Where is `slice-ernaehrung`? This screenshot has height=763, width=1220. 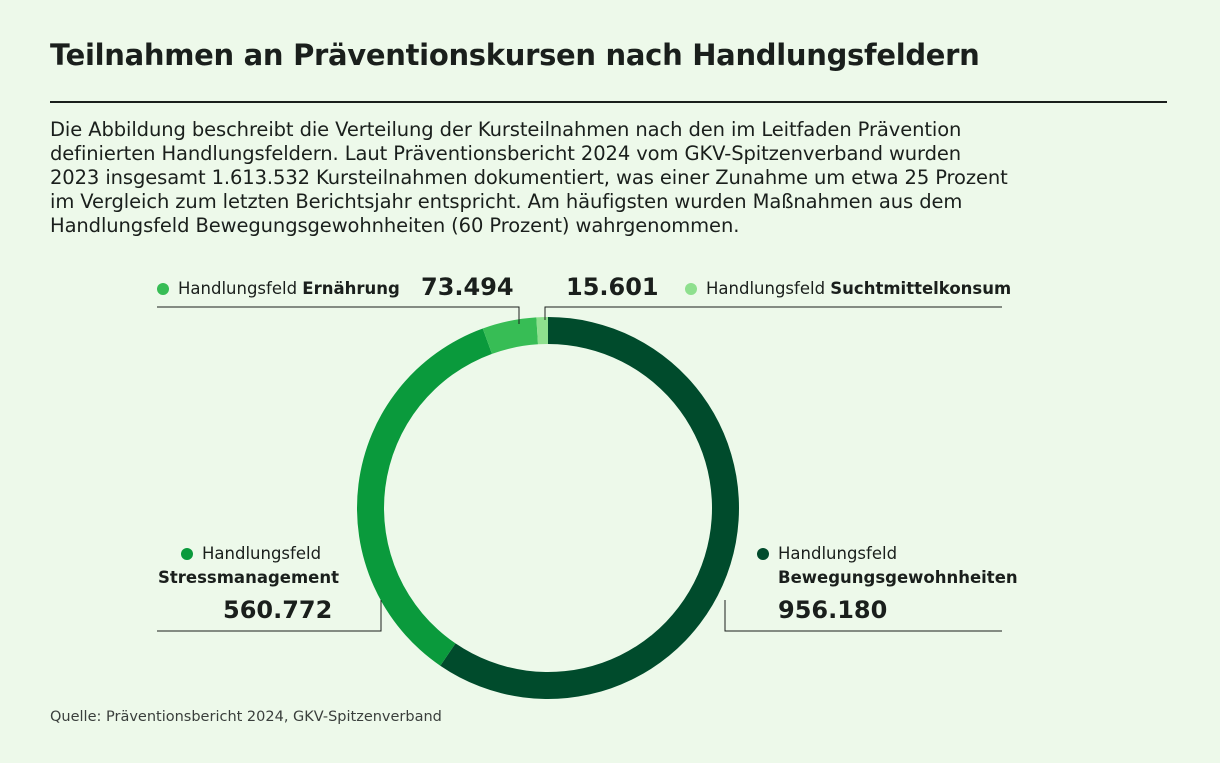 slice-ernaehrung is located at coordinates (510, 335).